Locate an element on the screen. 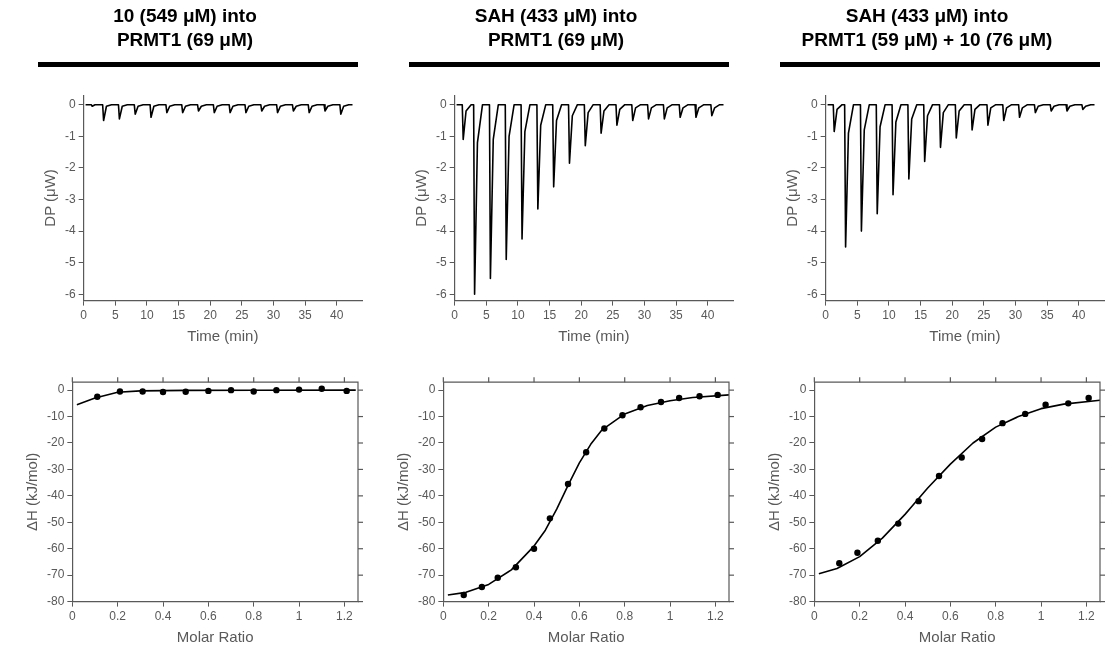 This screenshot has width=1112, height=651. chart-title: SAH (433 μM) into PRMT1 (59 μM) + 10 (76 μM) is located at coordinates (927, 28).